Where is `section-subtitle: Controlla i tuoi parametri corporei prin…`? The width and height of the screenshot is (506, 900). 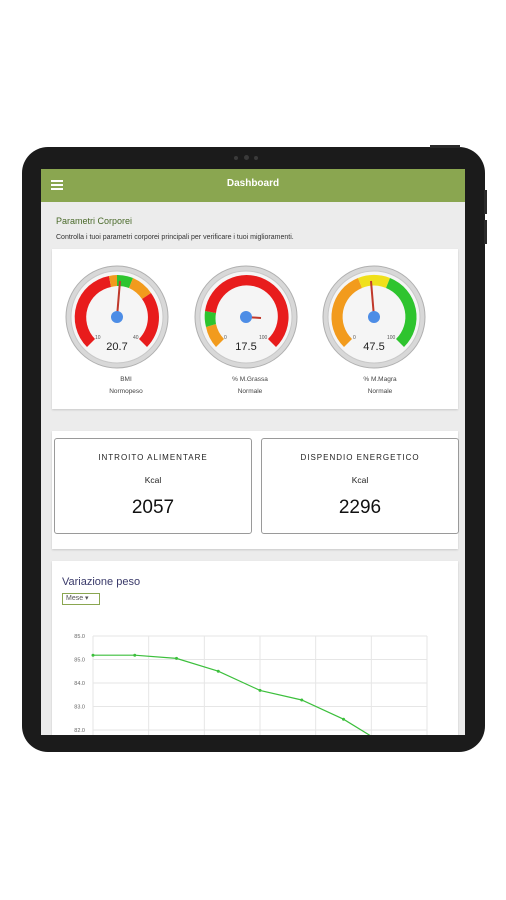
section-subtitle: Controlla i tuoi parametri corporei prin… is located at coordinates (175, 237).